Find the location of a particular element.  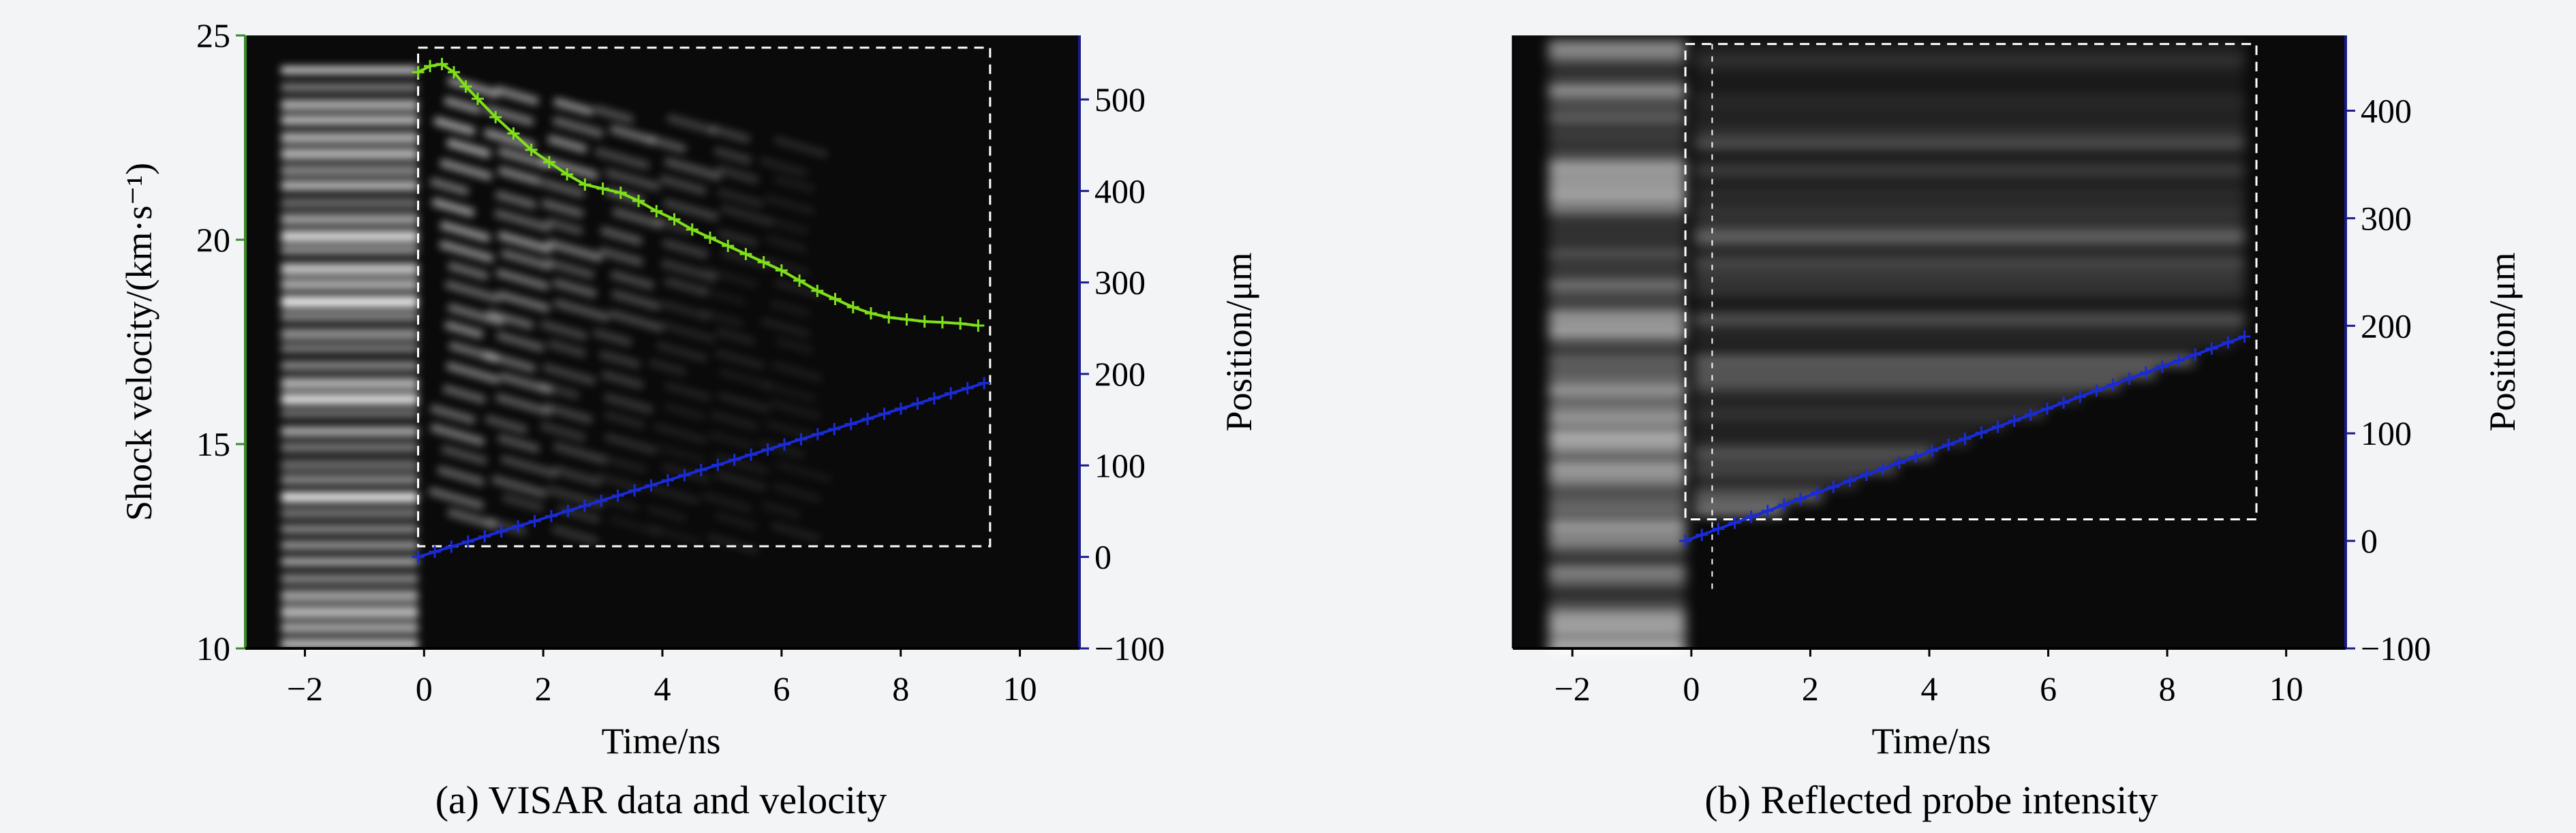

x-tick-label-b: −2 is located at coordinates (1572, 689).